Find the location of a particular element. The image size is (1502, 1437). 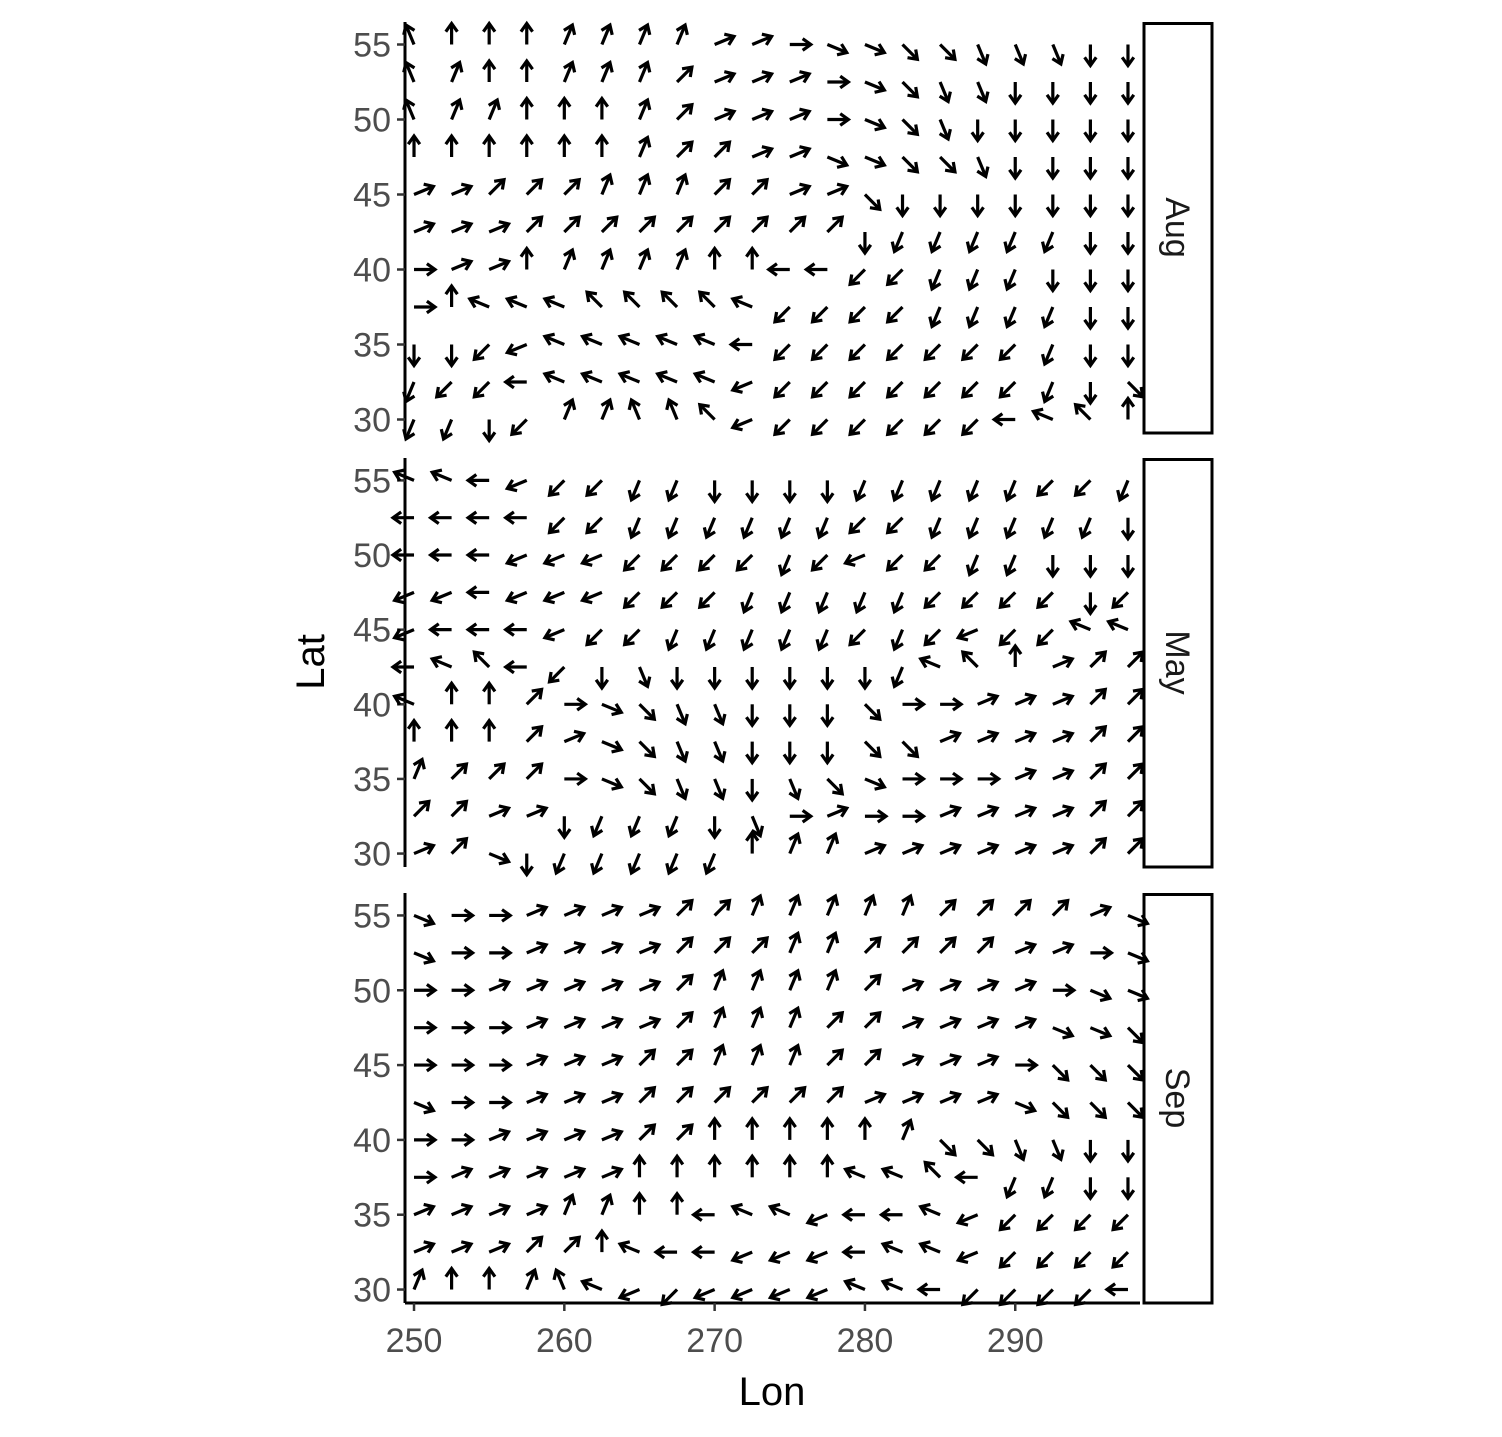

x-tick-label: 250 is located at coordinates (414, 1341).